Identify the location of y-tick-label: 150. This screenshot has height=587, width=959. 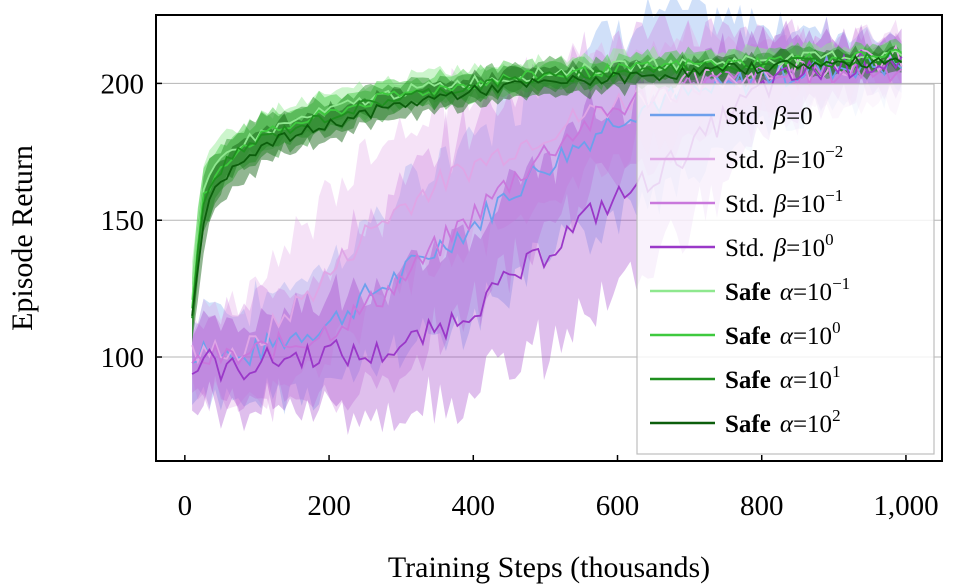
(123, 221).